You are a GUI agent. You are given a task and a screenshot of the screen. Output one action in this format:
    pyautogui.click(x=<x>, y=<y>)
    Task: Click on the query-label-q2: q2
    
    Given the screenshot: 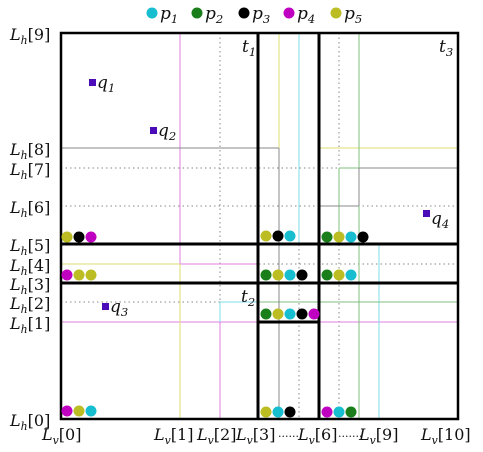 What is the action you would take?
    pyautogui.click(x=167, y=132)
    